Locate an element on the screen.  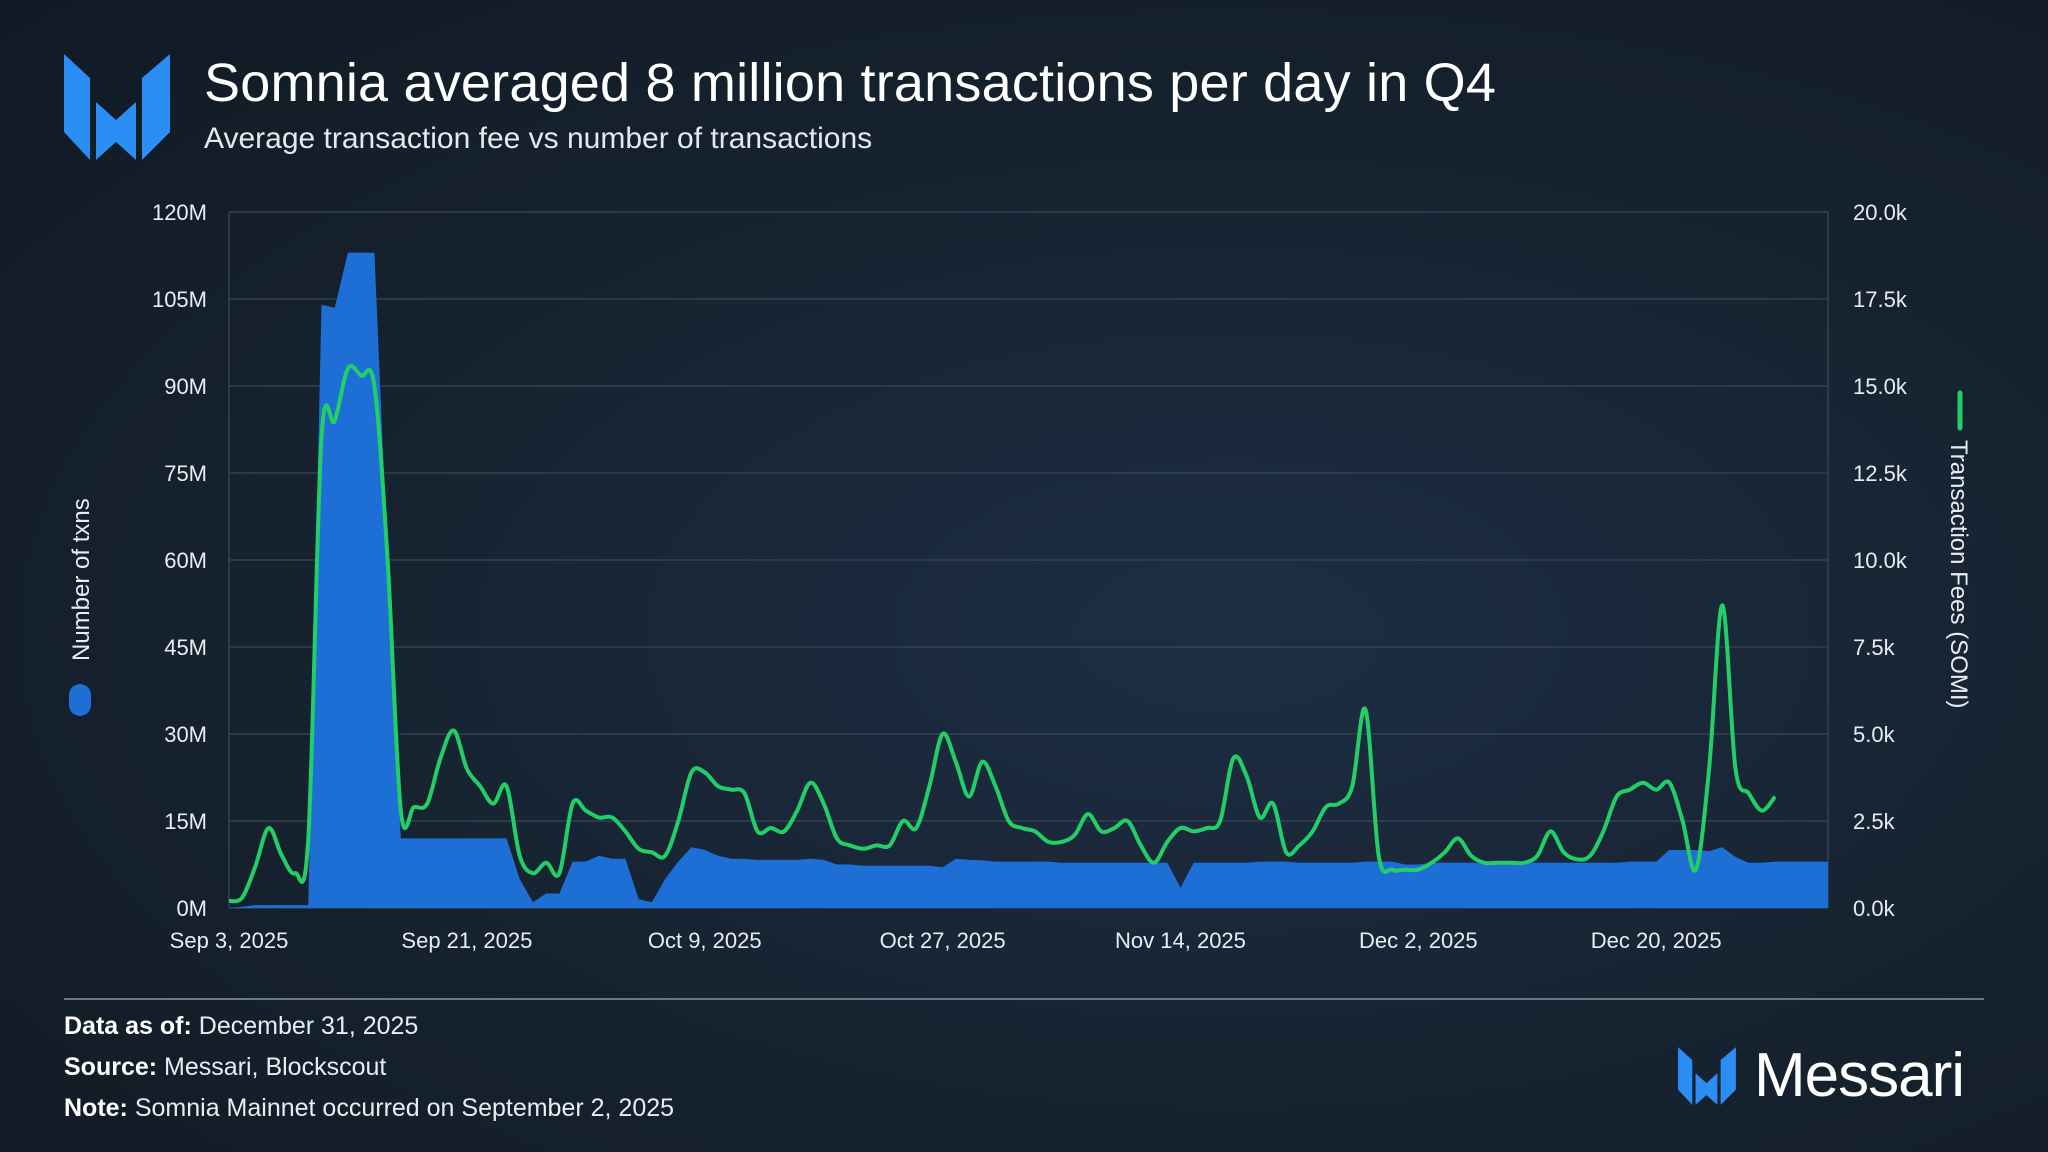
x-tick-label: Oct 9, 2025 is located at coordinates (705, 940).